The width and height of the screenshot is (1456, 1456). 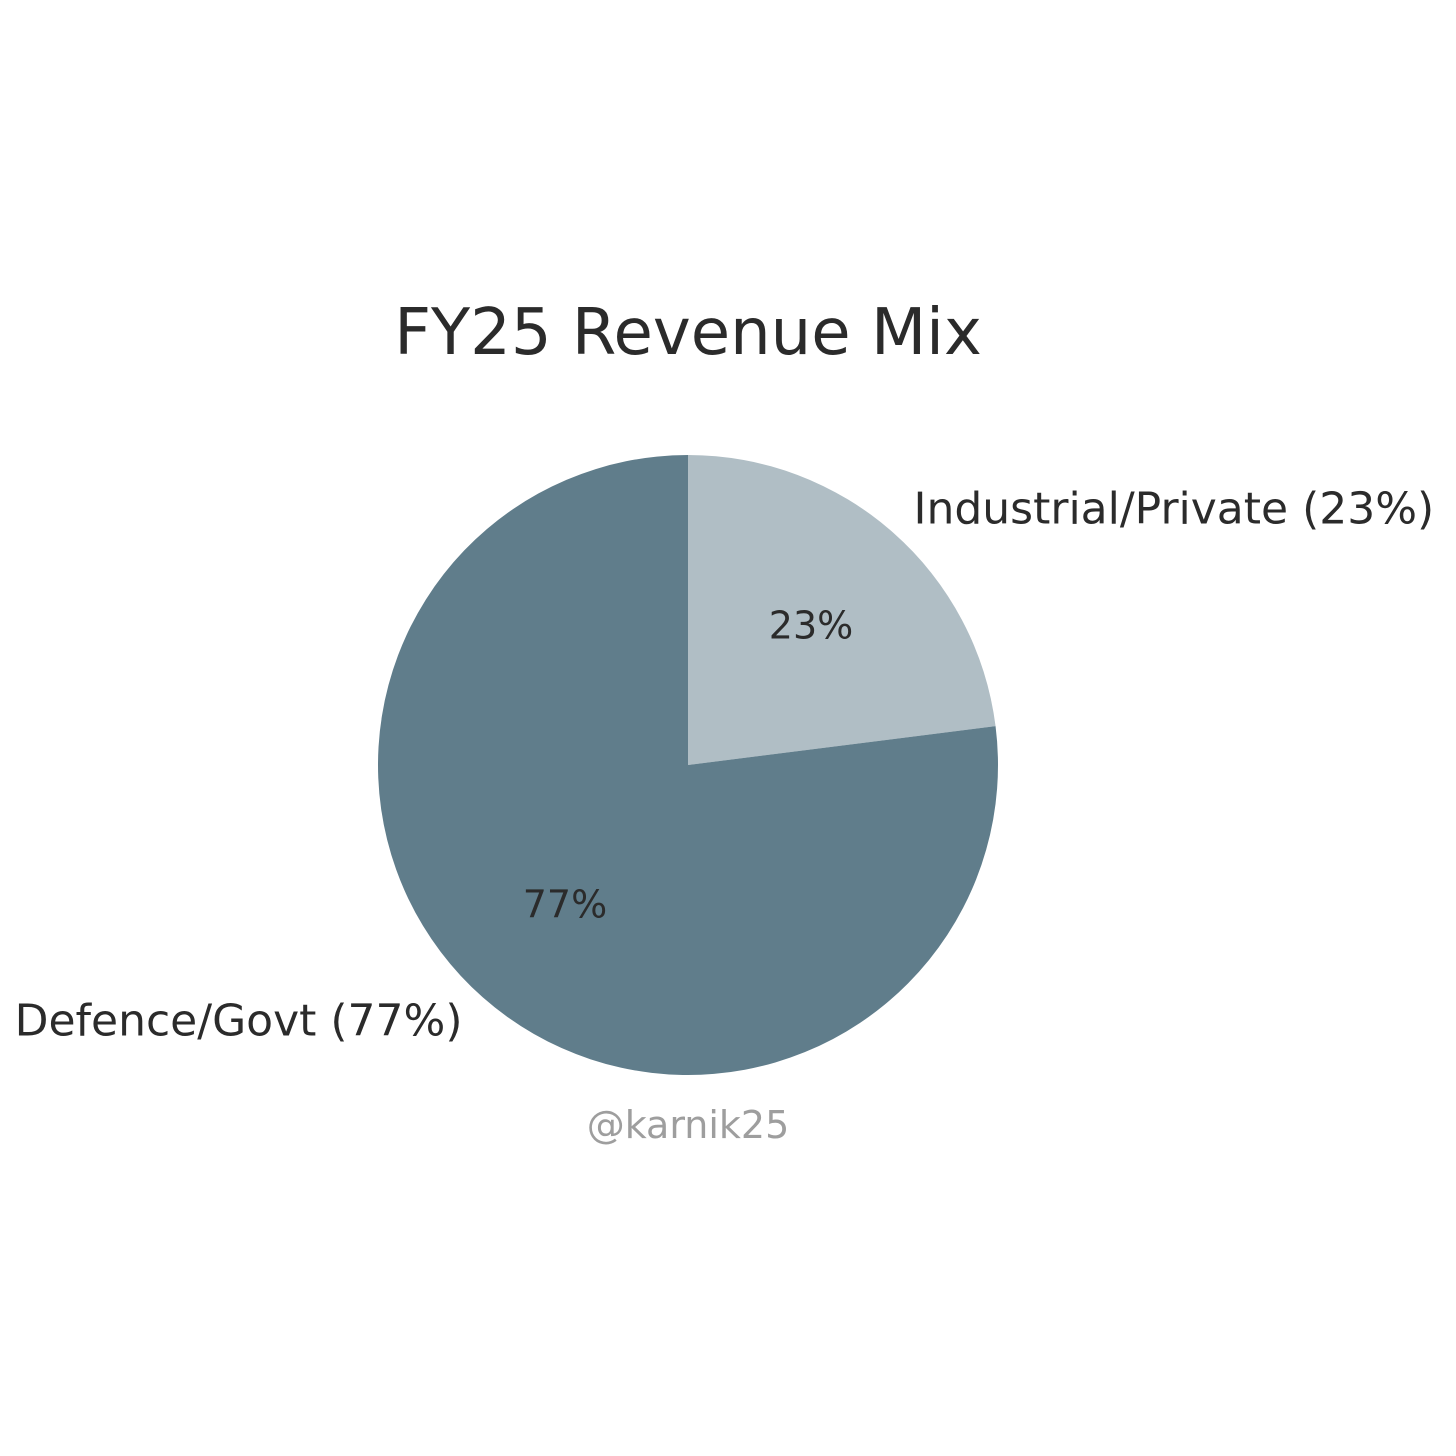 What do you see at coordinates (688, 1125) in the screenshot?
I see `watermark: @karnik25` at bounding box center [688, 1125].